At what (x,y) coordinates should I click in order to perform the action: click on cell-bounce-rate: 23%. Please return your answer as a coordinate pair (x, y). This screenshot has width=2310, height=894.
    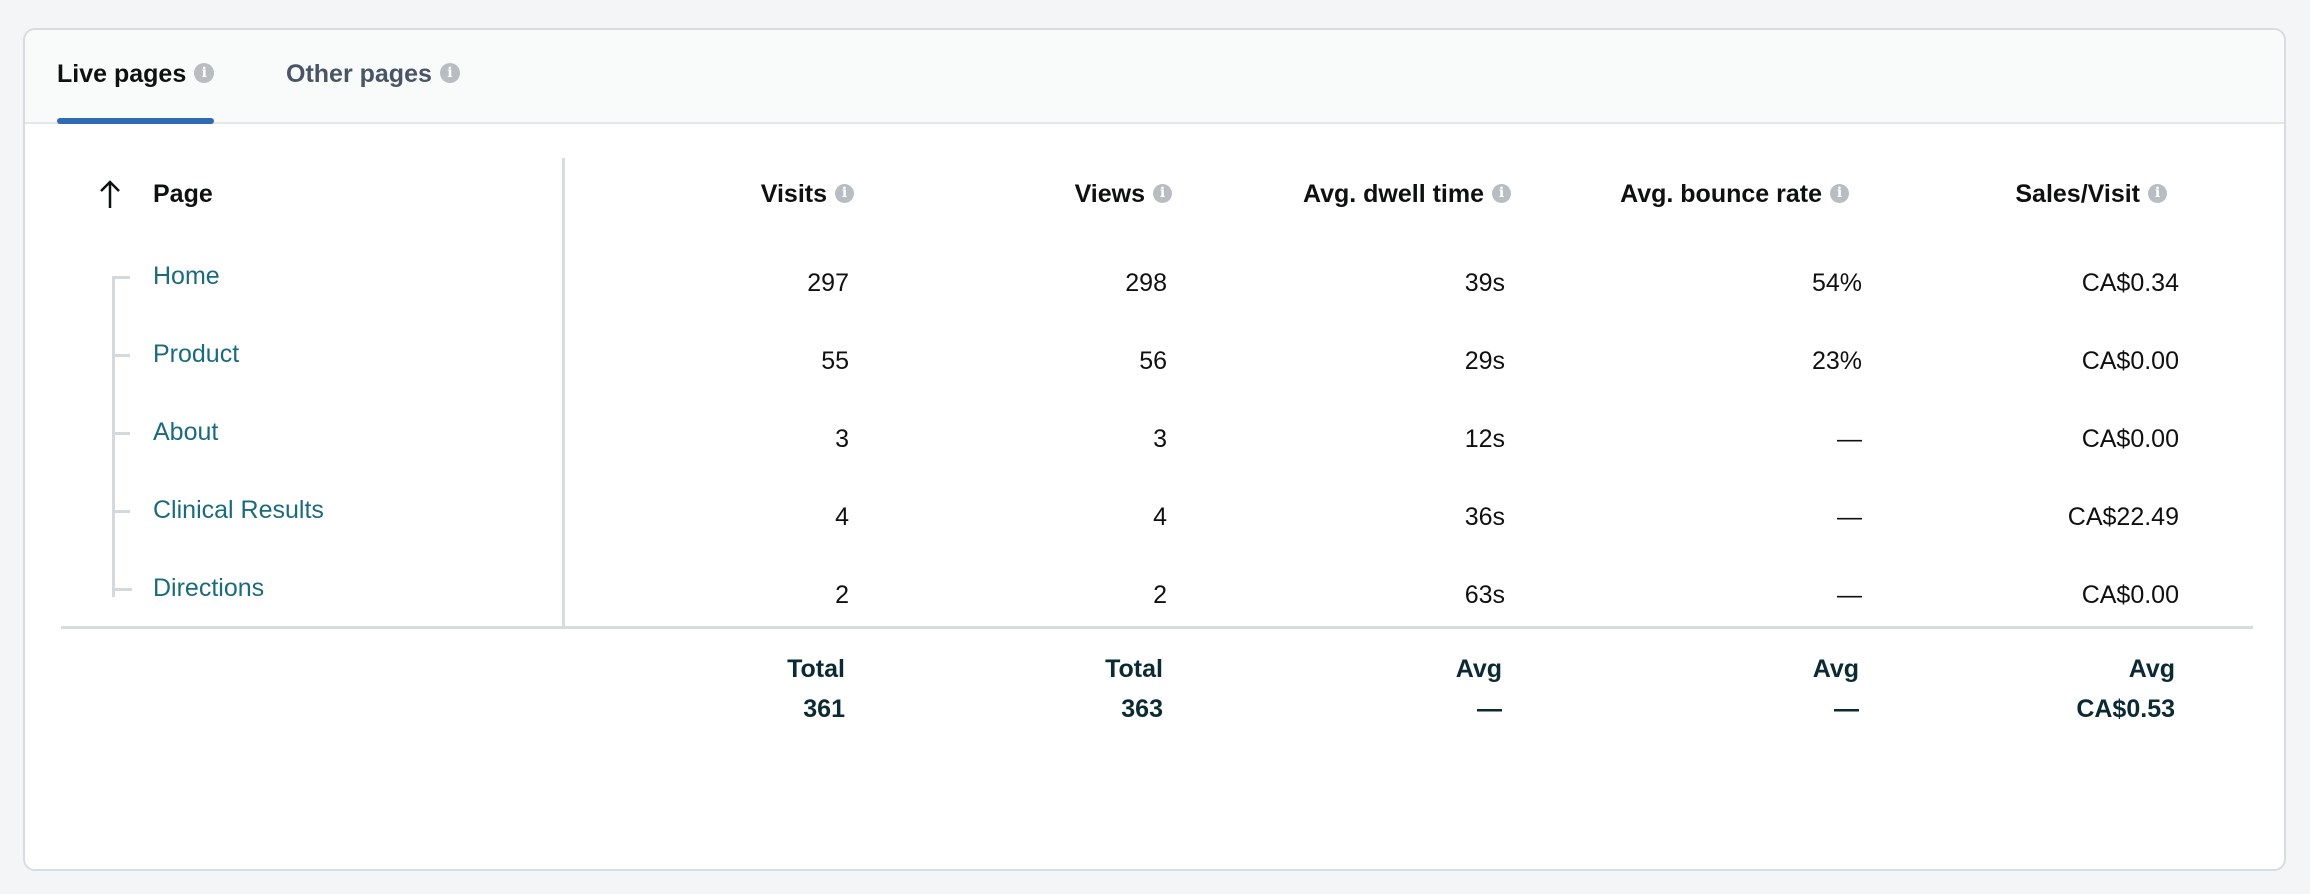
    Looking at the image, I should click on (1836, 361).